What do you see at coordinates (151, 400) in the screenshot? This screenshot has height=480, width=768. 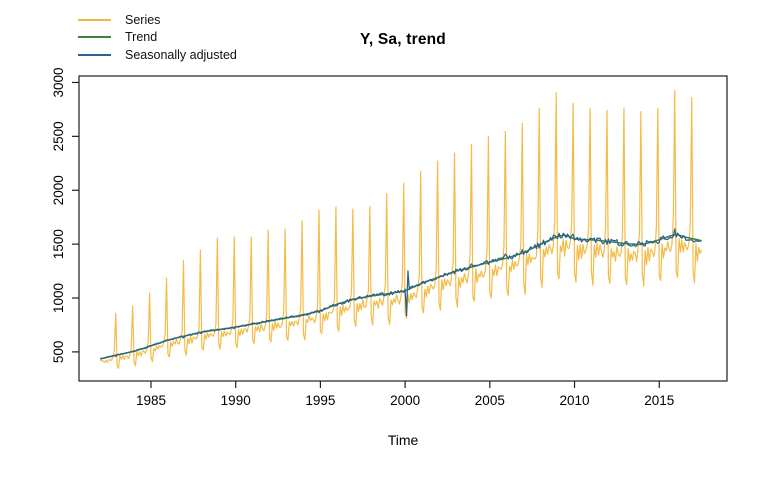 I see `x-tick-label: 1985` at bounding box center [151, 400].